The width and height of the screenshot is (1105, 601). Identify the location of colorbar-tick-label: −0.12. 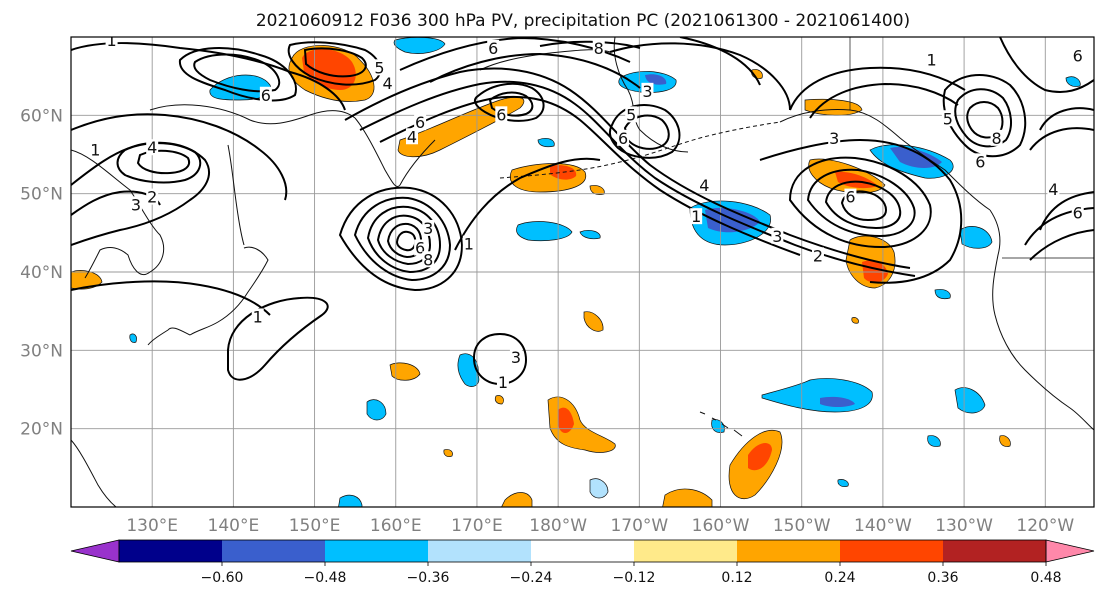
(634, 578).